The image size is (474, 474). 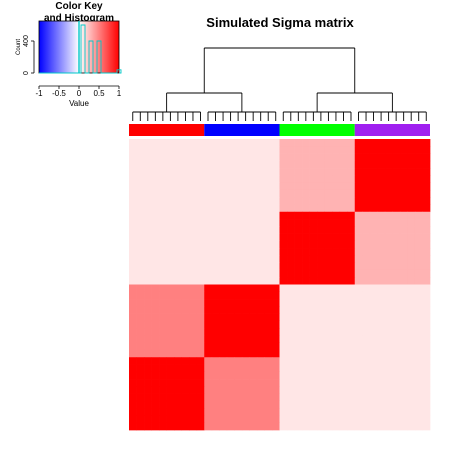 What do you see at coordinates (26, 73) in the screenshot?
I see `key-y-tick-label: 0` at bounding box center [26, 73].